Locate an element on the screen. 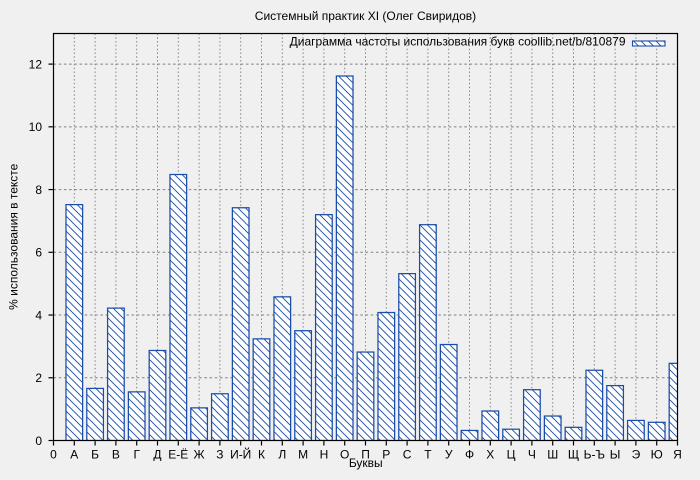 The height and width of the screenshot is (480, 700). svg-text: Ч is located at coordinates (532, 455).